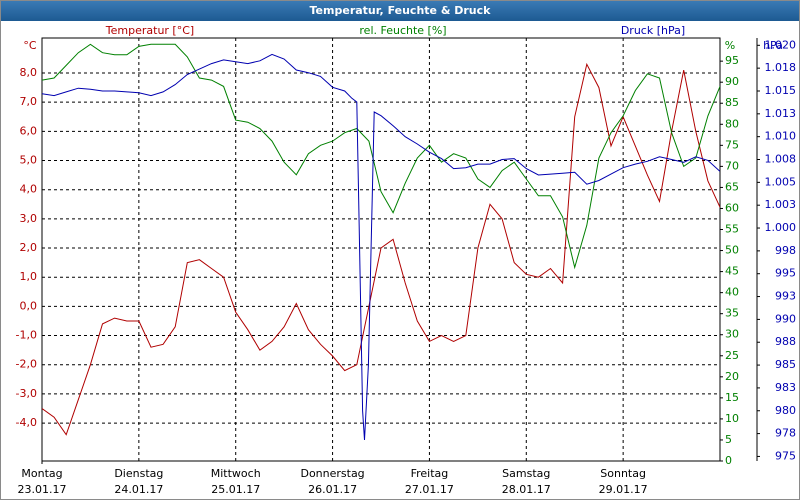  What do you see at coordinates (732, 355) in the screenshot?
I see `y2-tick-label: 25` at bounding box center [732, 355].